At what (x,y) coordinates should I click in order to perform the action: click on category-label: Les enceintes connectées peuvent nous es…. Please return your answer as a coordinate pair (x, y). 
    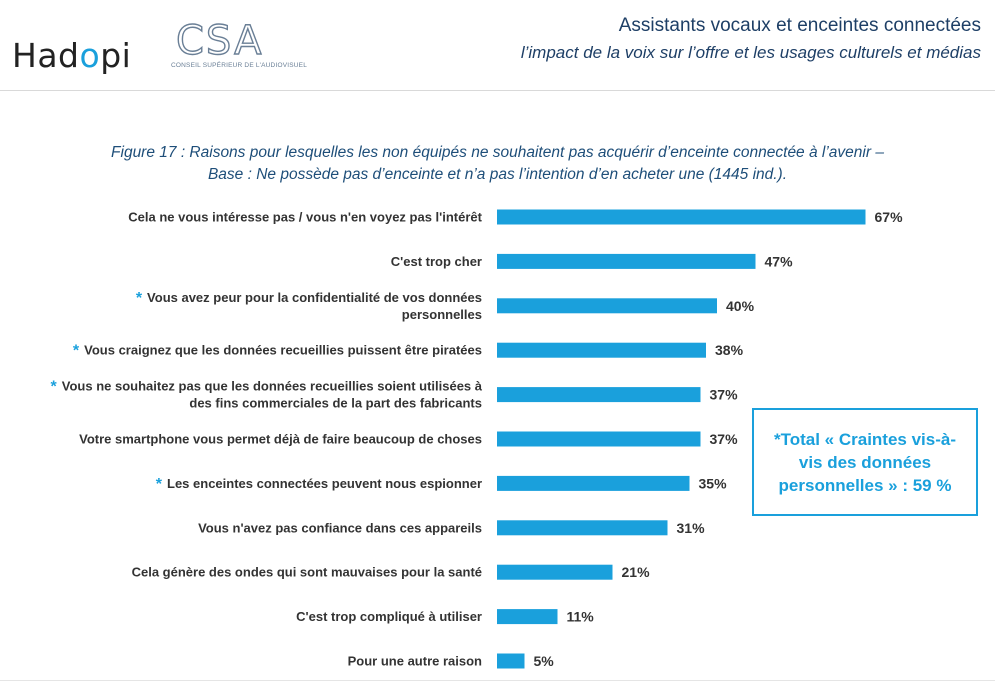
    Looking at the image, I should click on (324, 483).